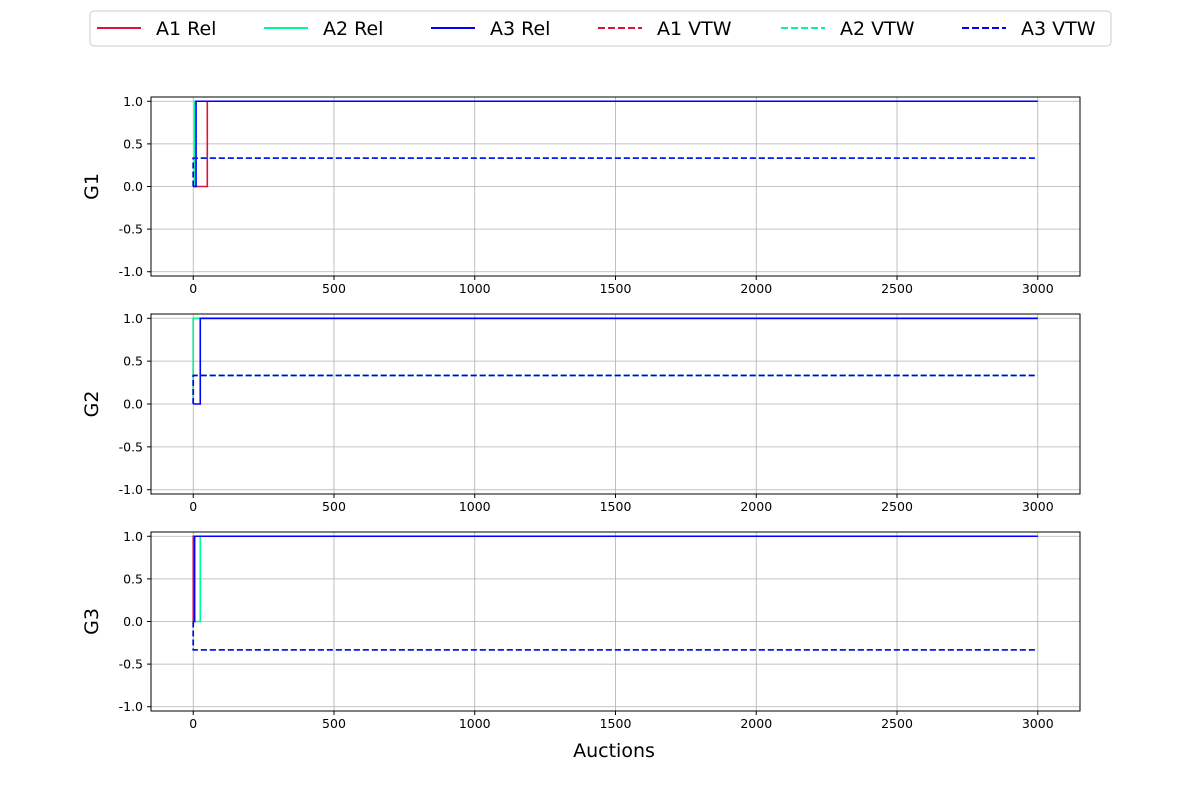  I want to click on legend-label: A1 Rel, so click(186, 29).